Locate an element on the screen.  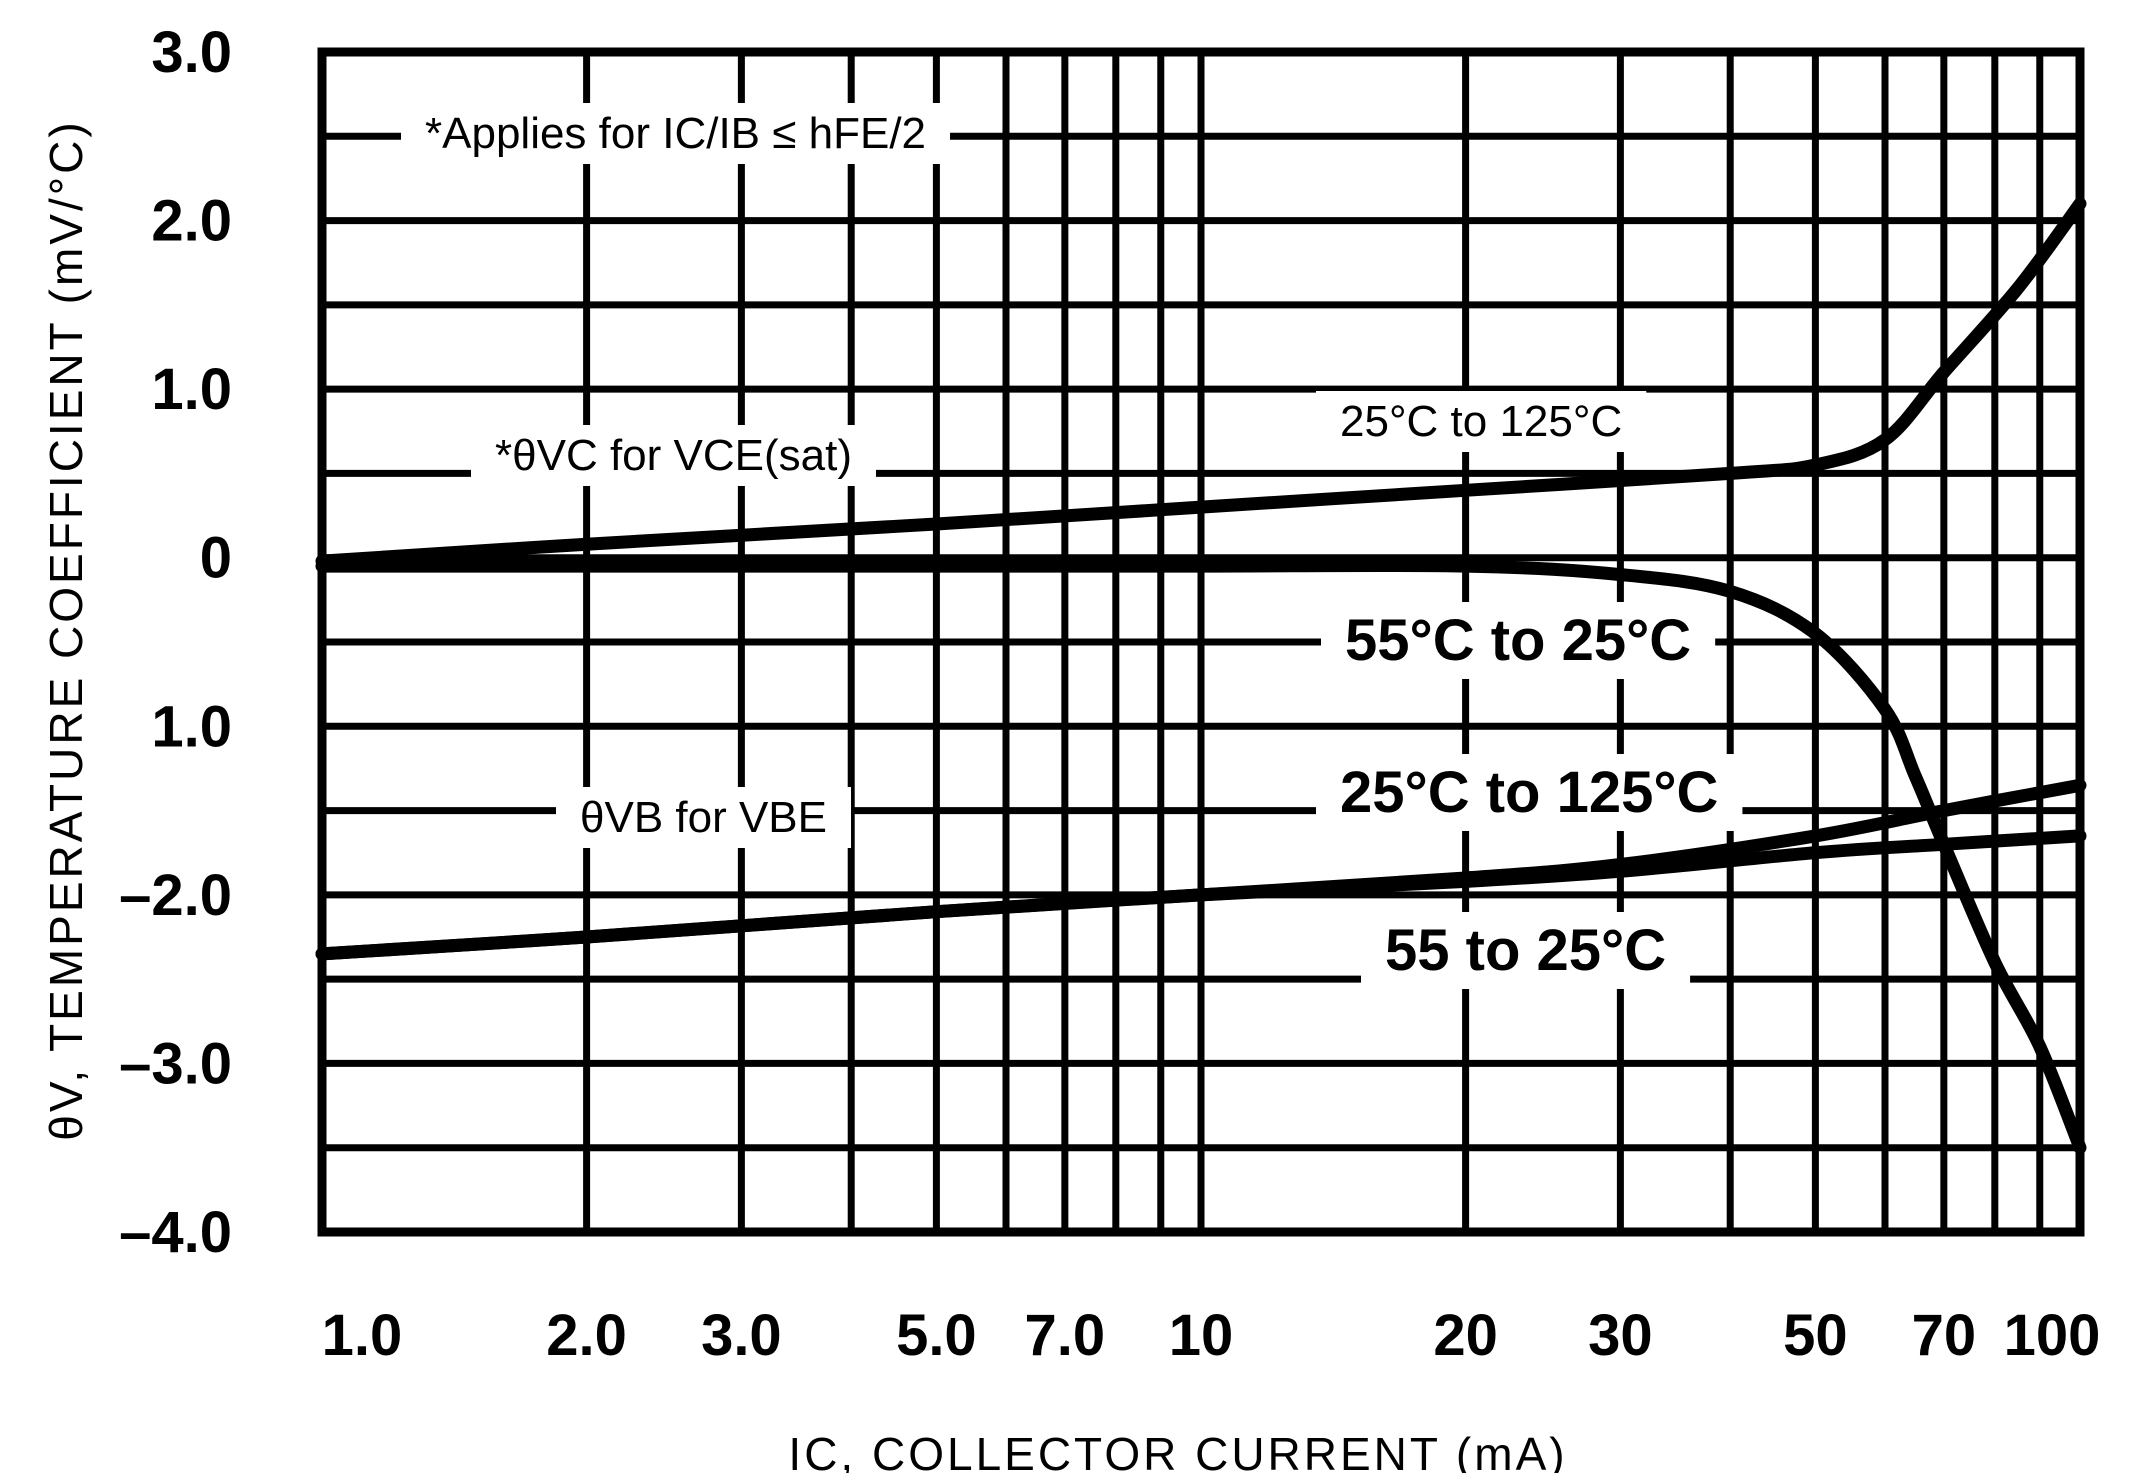
y-tick-label: 0 is located at coordinates (216, 558).